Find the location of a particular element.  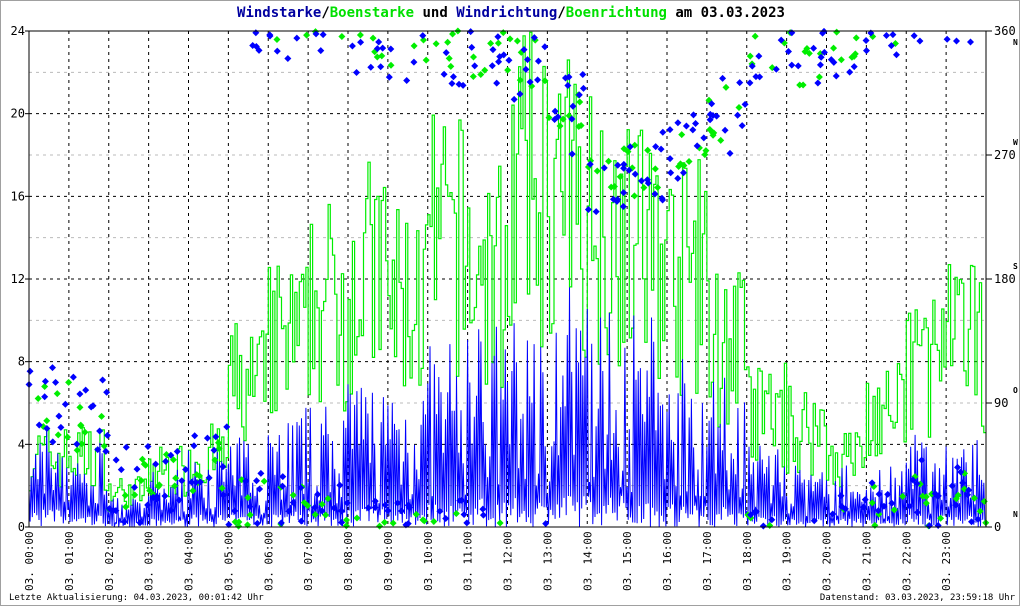

y-right-tick-label: 270 is located at coordinates (1005, 155).